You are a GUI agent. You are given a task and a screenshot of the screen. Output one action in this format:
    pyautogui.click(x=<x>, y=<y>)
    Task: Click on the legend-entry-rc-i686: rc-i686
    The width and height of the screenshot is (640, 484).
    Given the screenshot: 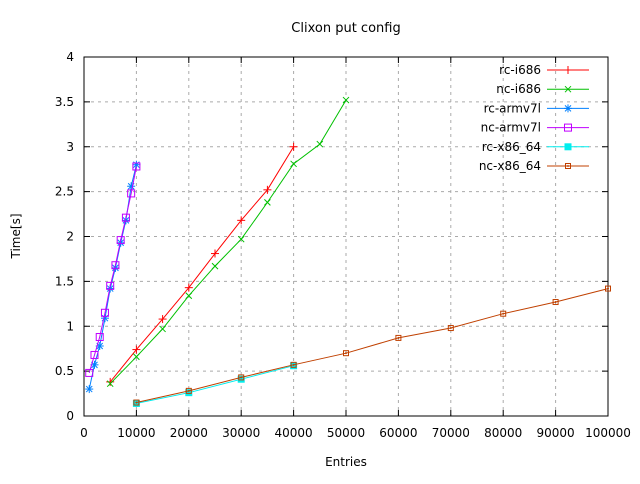 What is the action you would take?
    pyautogui.click(x=544, y=70)
    